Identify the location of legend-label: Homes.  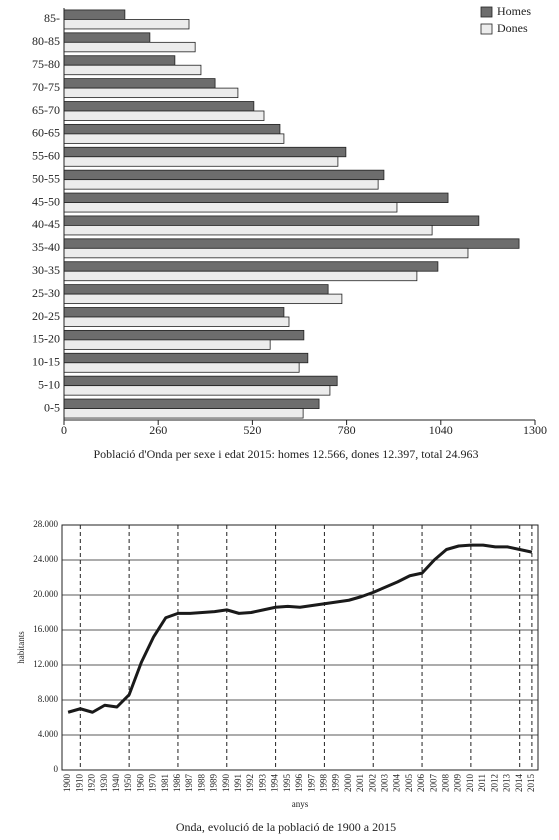
(514, 11).